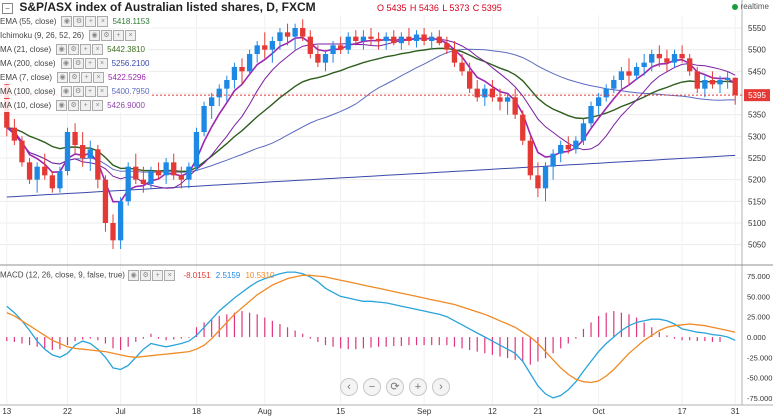 The image size is (773, 418). Describe the element at coordinates (757, 71) in the screenshot. I see `price-tick-label: 5450` at that location.